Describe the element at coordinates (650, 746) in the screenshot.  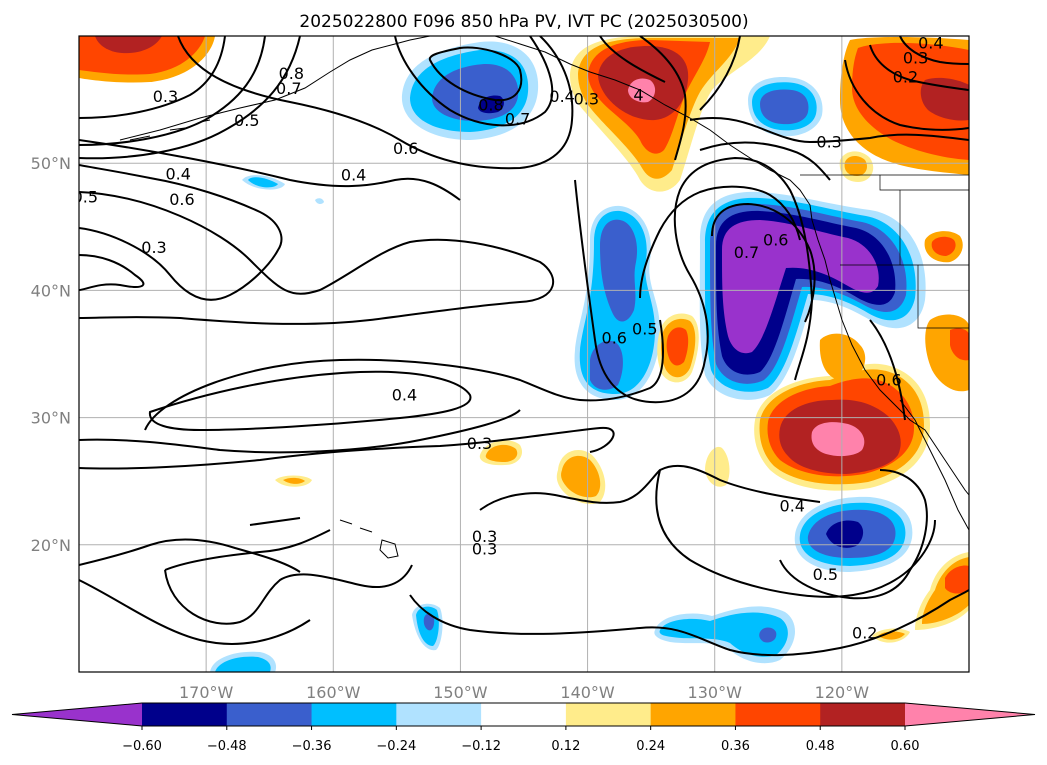
I see `colorbar-tick-label: 0.24` at that location.